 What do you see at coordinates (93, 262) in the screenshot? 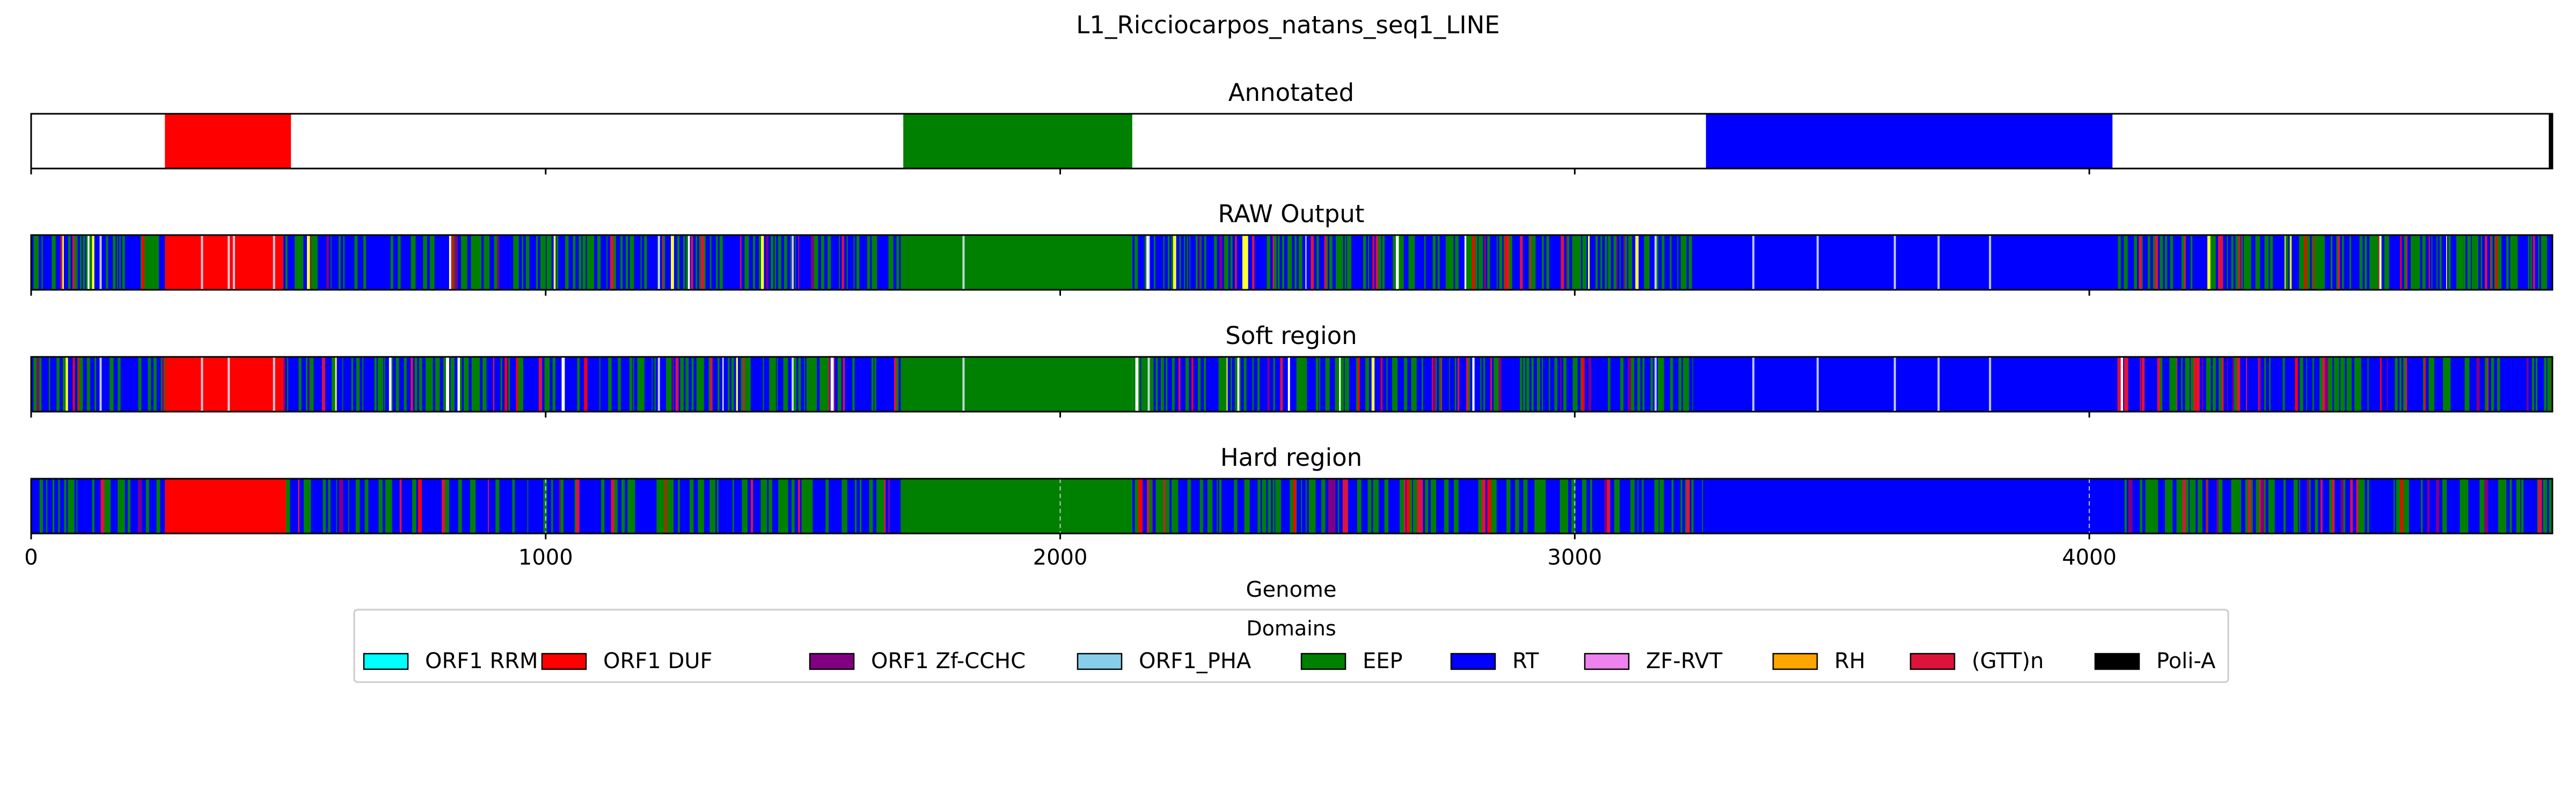
I see `stripe-minor` at bounding box center [93, 262].